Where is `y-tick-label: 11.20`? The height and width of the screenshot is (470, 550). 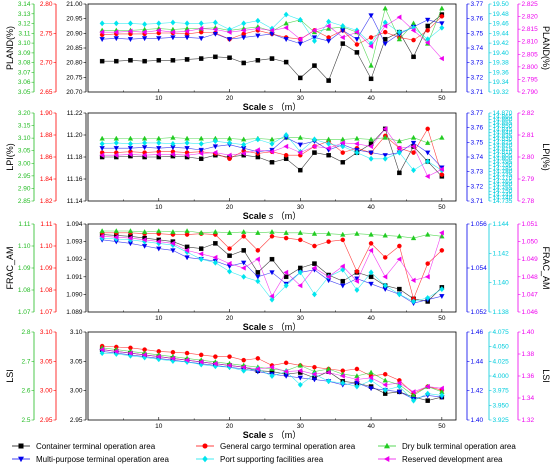
y-tick-label: 11.20 is located at coordinates (75, 135).